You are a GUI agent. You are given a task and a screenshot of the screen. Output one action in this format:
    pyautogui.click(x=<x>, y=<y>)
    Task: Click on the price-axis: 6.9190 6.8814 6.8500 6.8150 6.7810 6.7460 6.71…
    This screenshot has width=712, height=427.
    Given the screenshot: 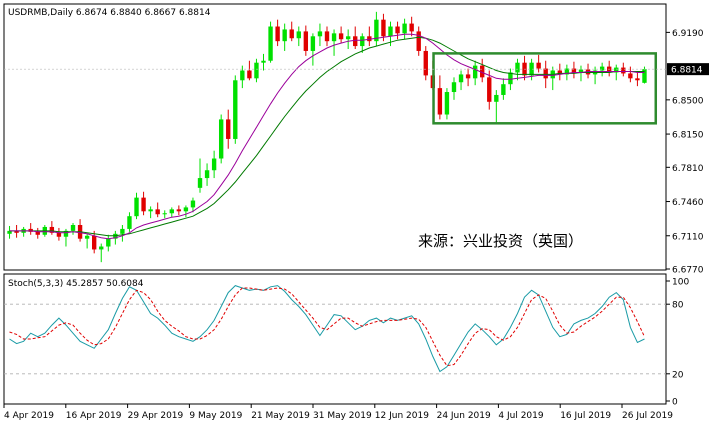 What is the action you would take?
    pyautogui.click(x=687, y=152)
    